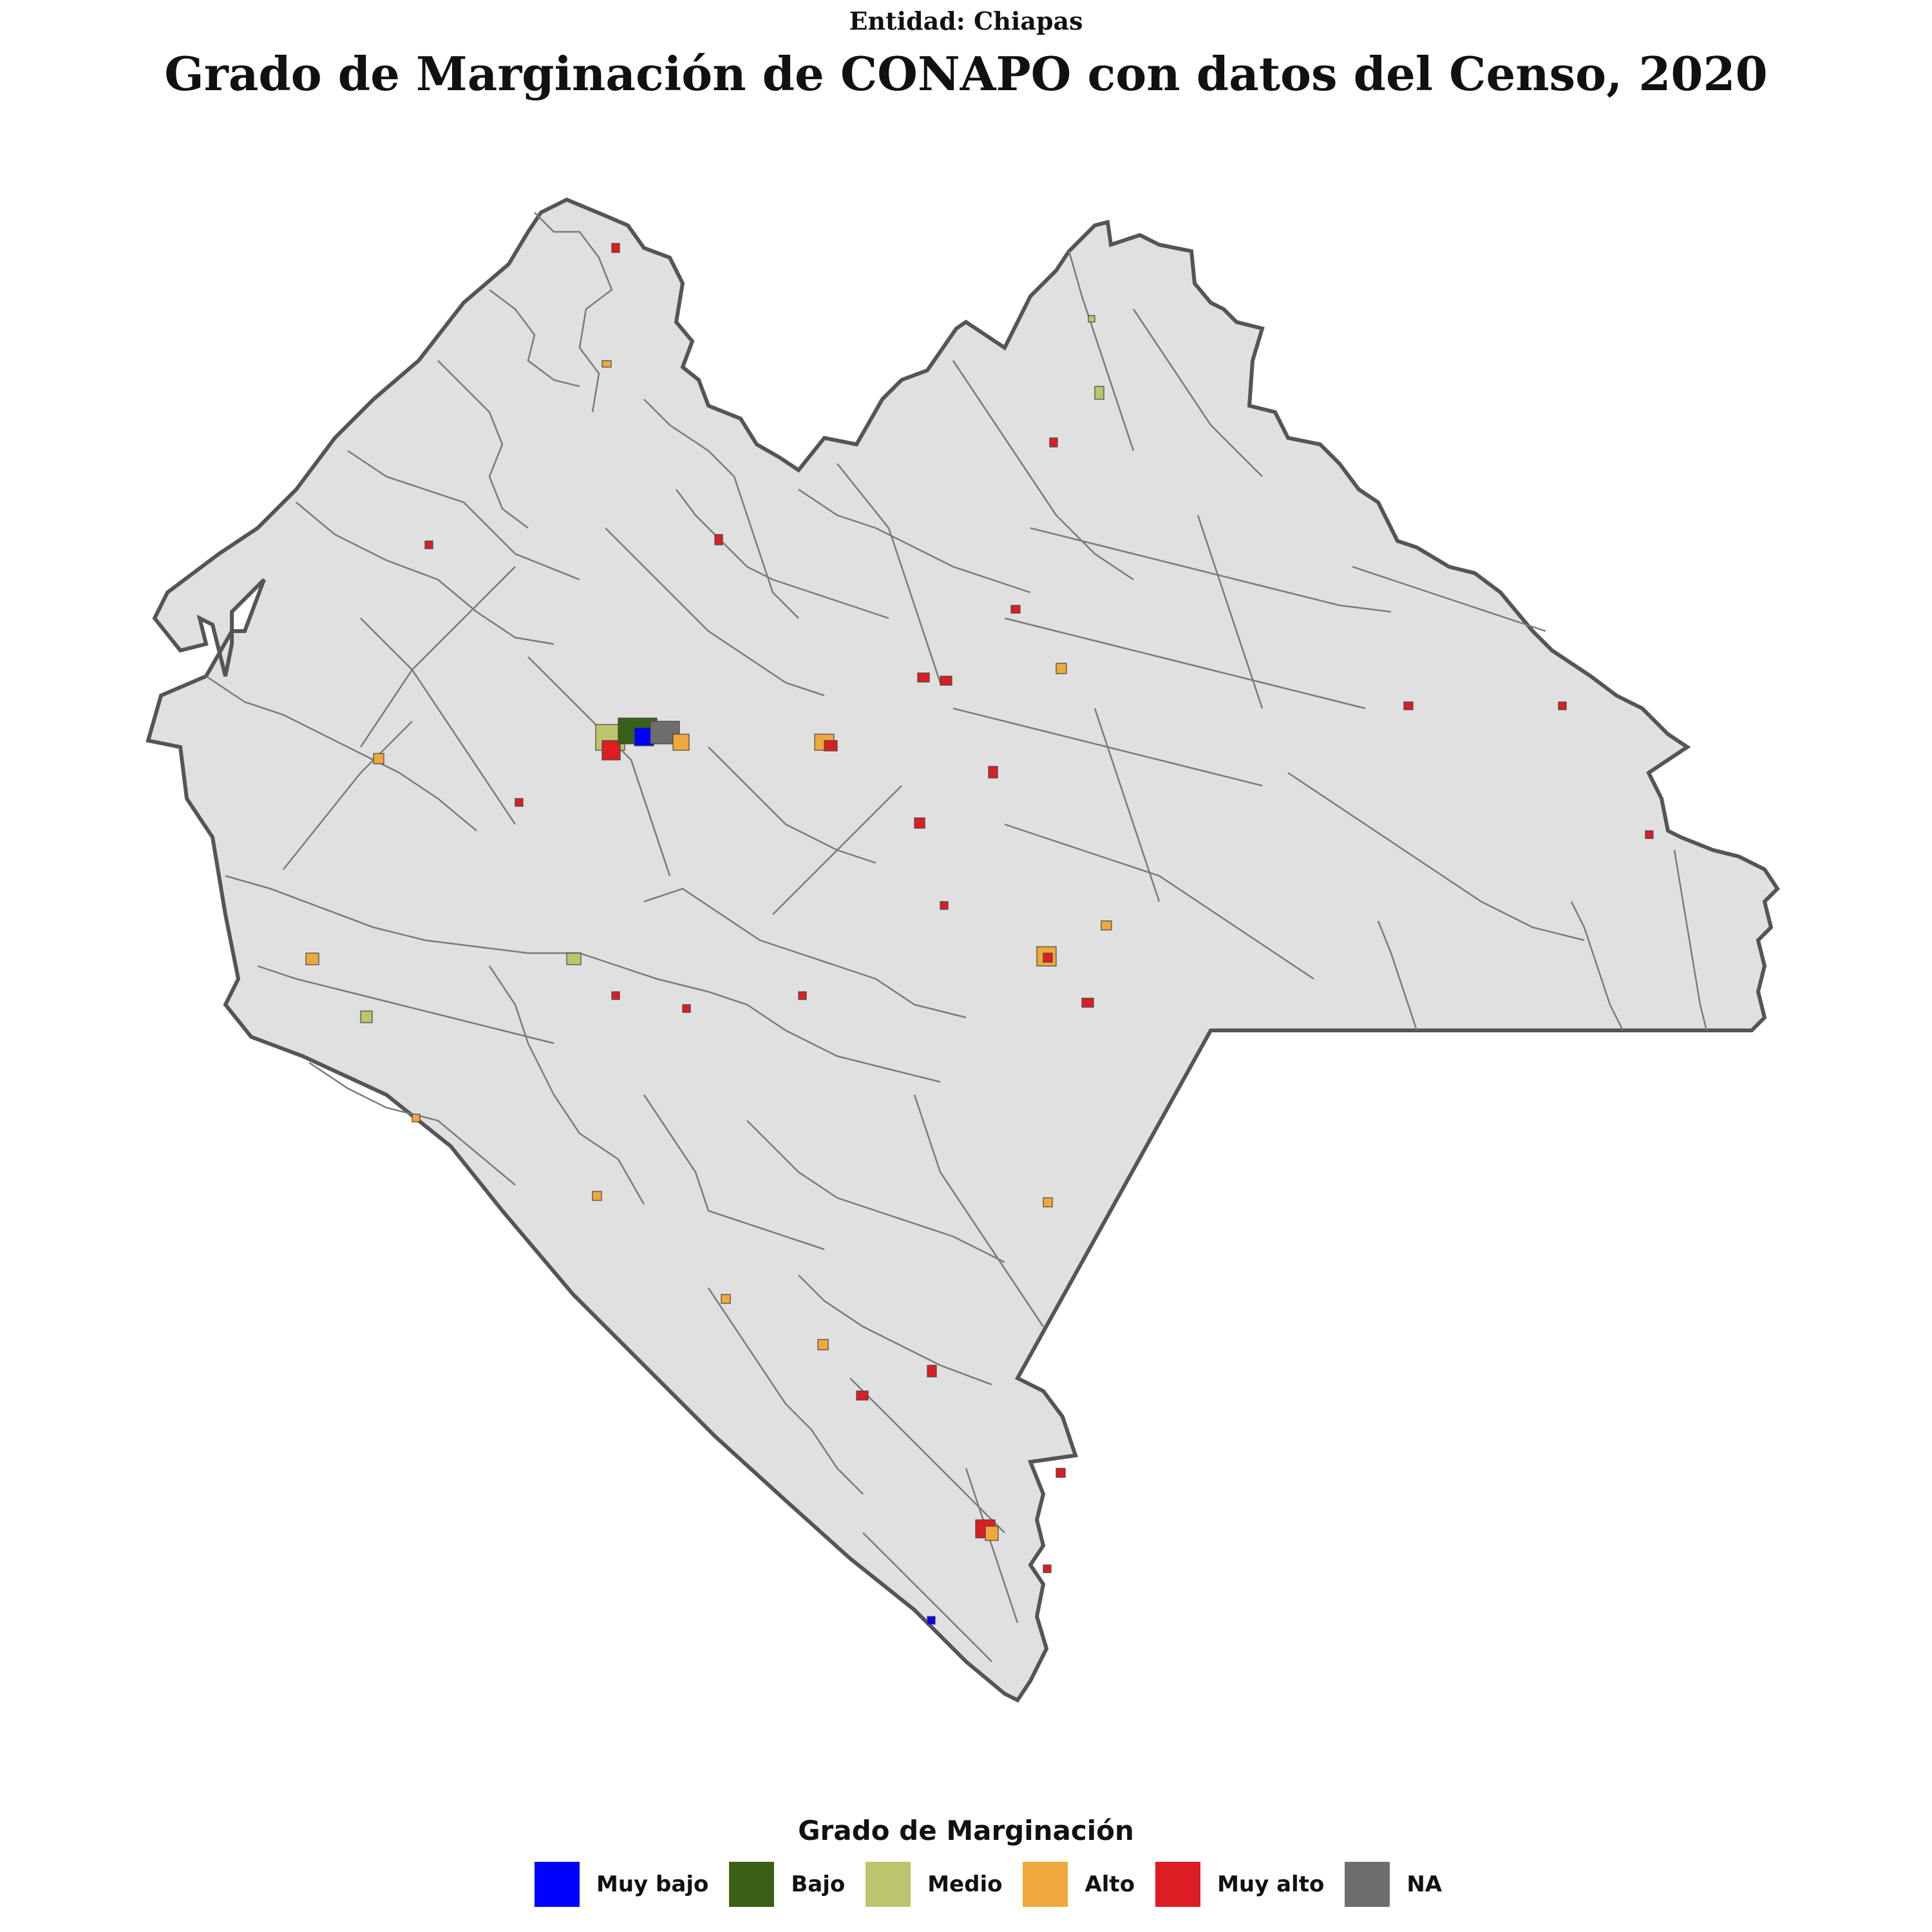 The width and height of the screenshot is (1932, 1932). What do you see at coordinates (966, 20) in the screenshot?
I see `map-subtitle: Entidad: Chiapas` at bounding box center [966, 20].